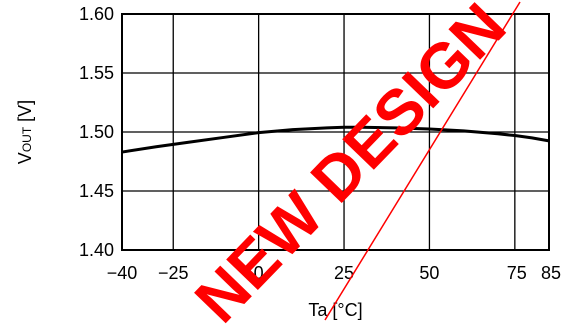 This screenshot has height=332, width=576. What do you see at coordinates (27, 139) in the screenshot?
I see `y-axis-label-sub: OUT` at bounding box center [27, 139].